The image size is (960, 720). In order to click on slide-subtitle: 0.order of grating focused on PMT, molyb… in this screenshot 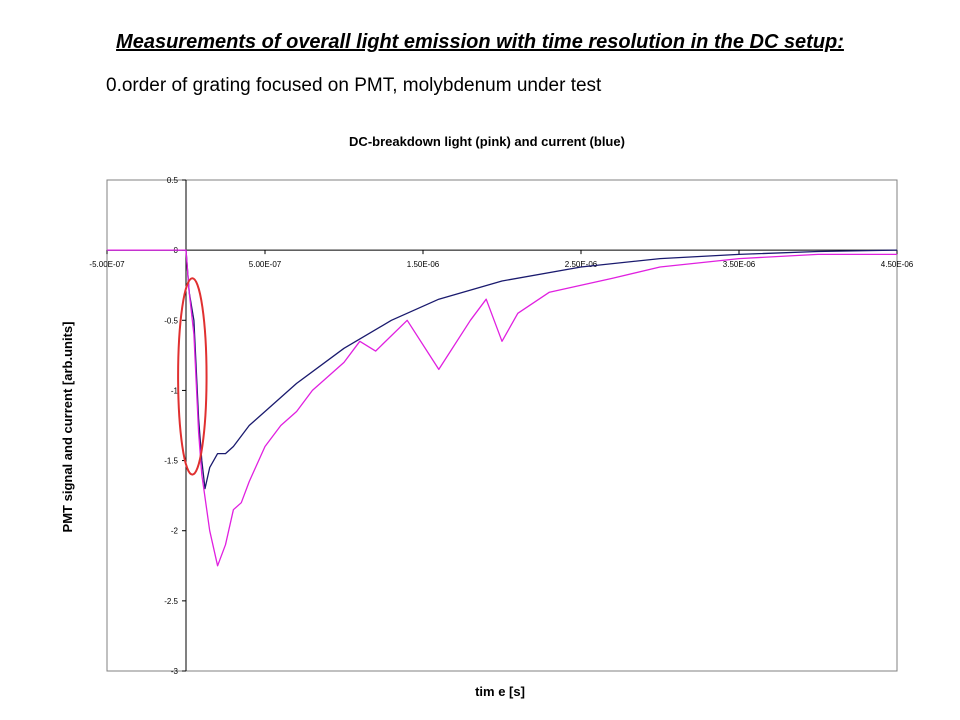, I will do `click(354, 85)`.